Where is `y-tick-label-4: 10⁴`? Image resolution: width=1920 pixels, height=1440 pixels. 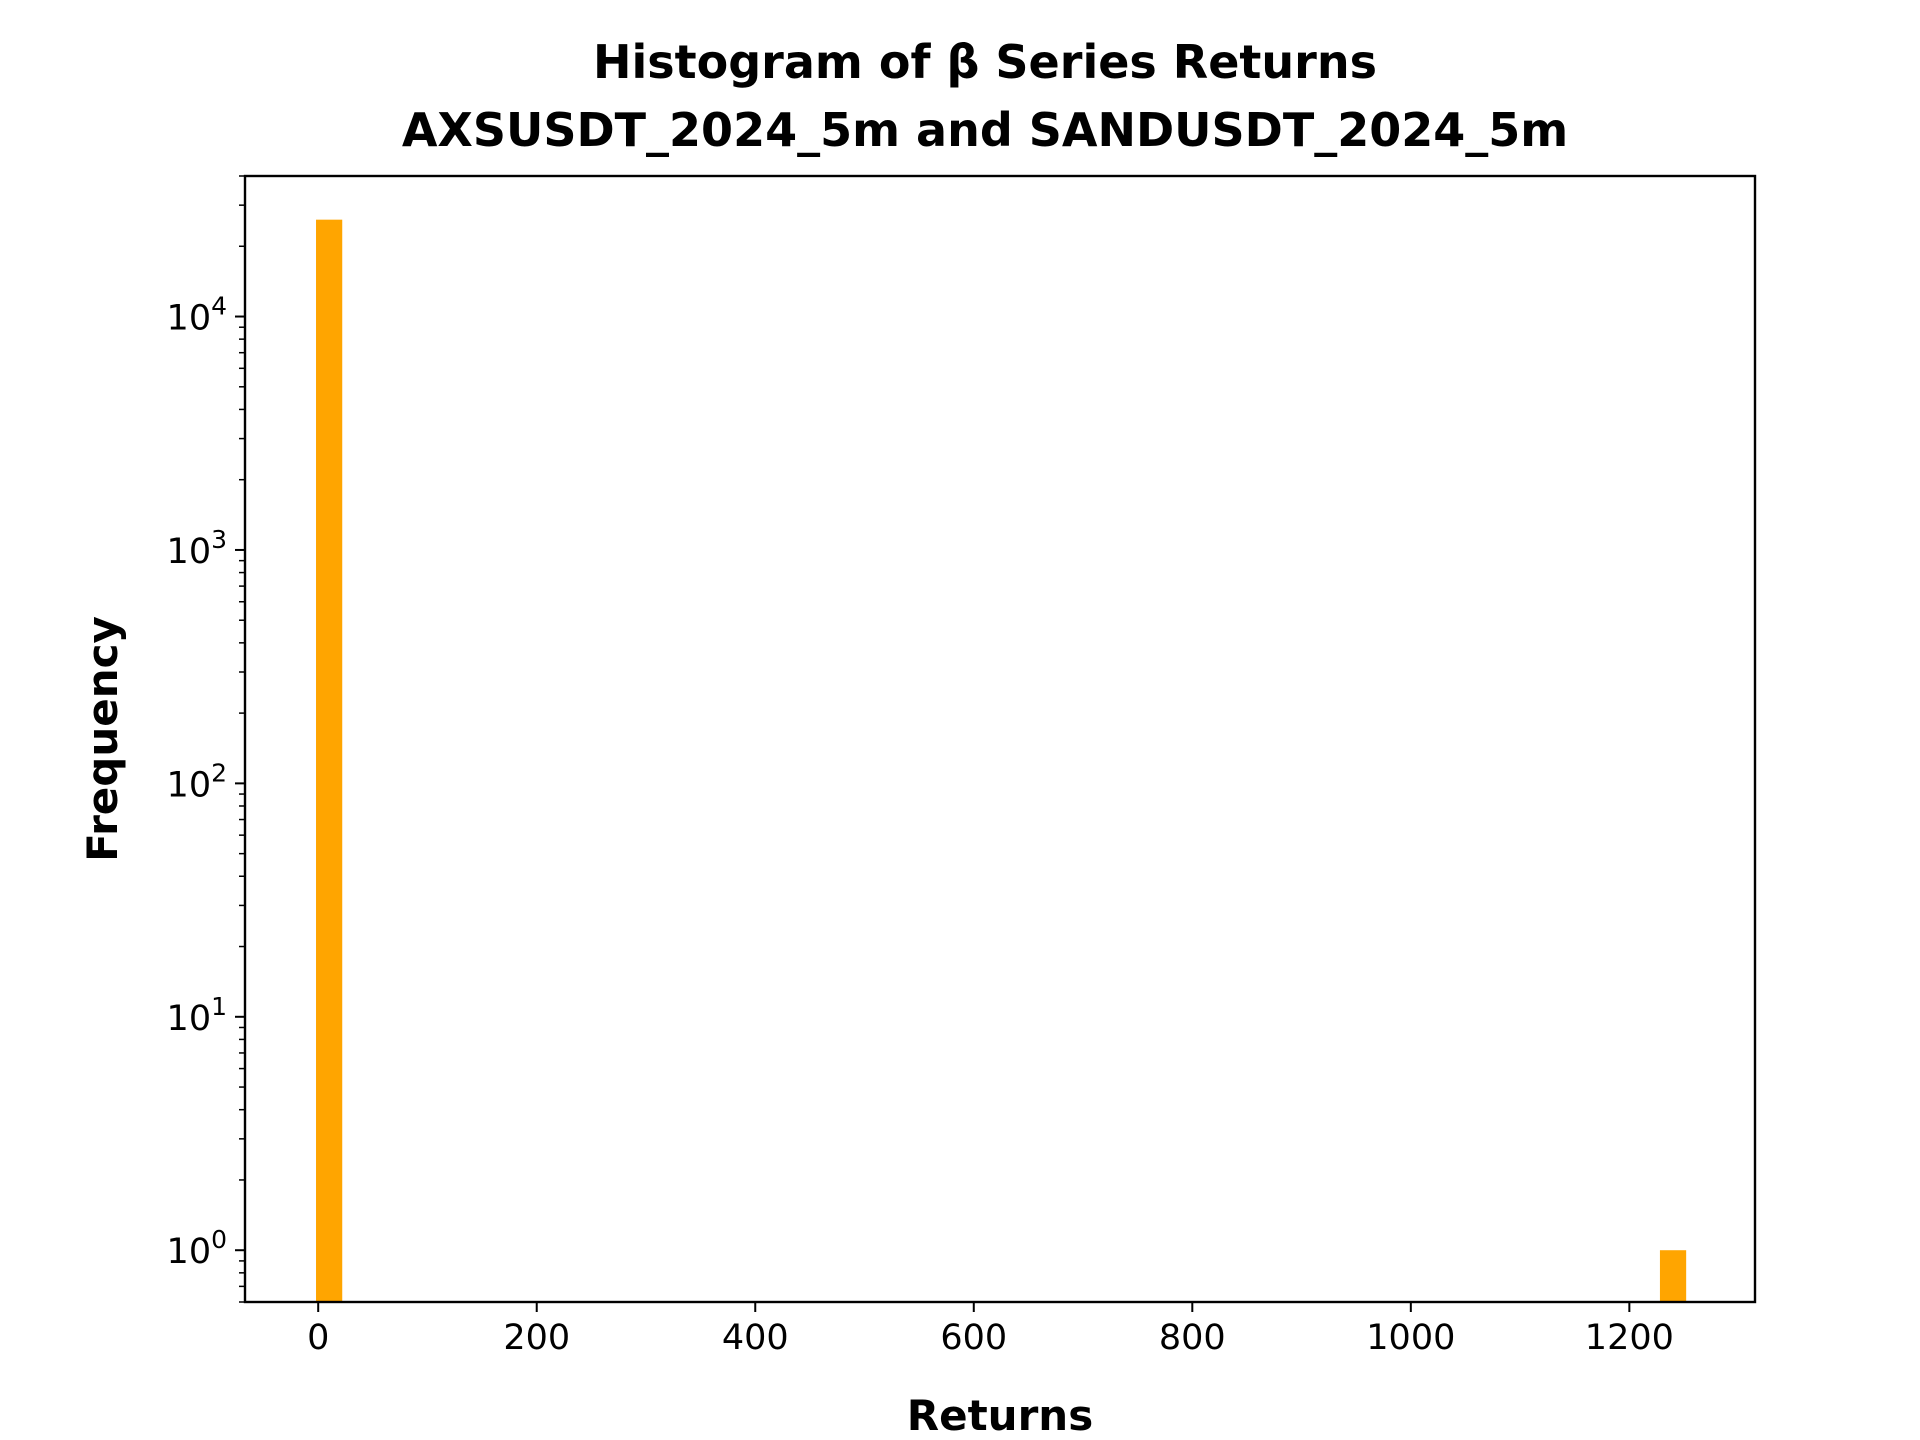 y-tick-label-4: 10⁴ is located at coordinates (197, 315).